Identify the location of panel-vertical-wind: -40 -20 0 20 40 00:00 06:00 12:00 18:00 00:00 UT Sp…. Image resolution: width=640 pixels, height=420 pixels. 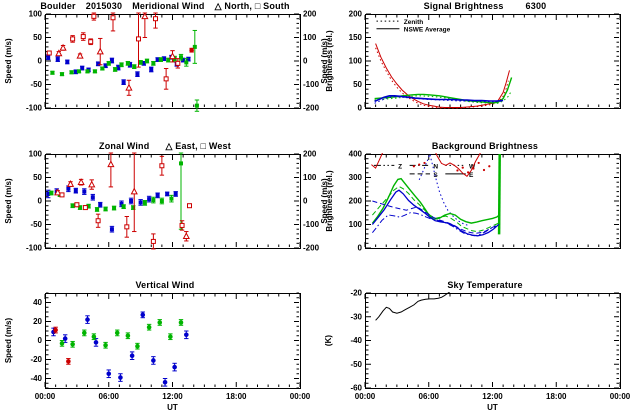
(157, 352).